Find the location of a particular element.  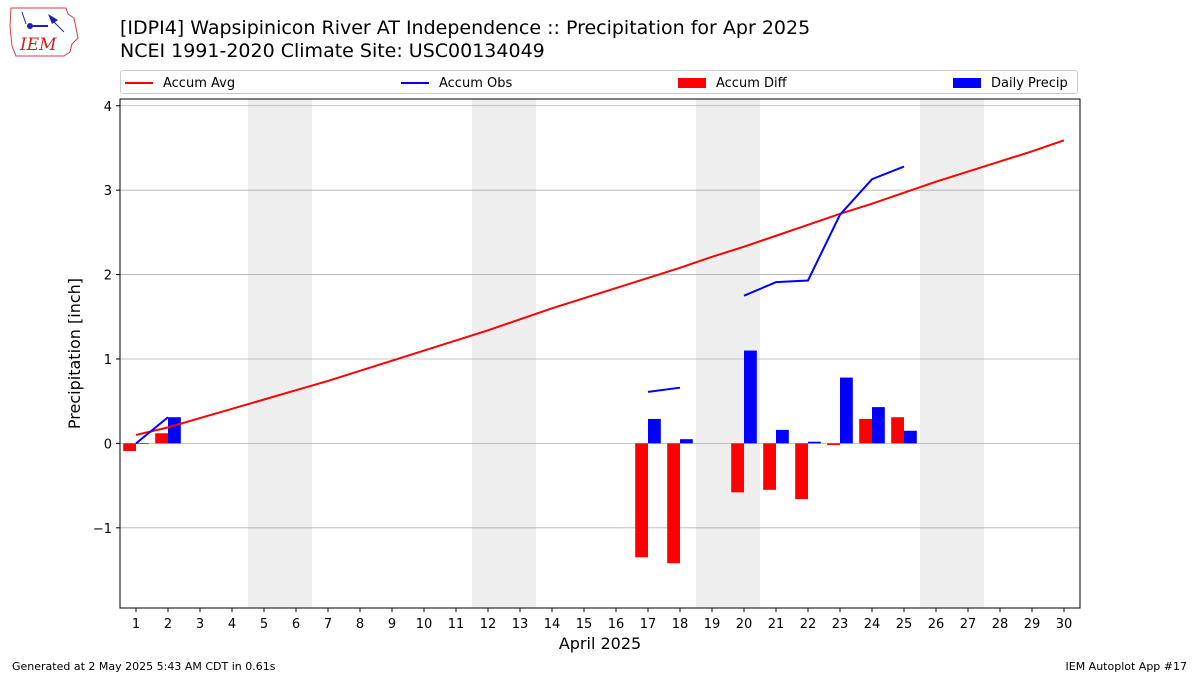

legend-item-accum-obs: Accum Obs is located at coordinates (456, 83).